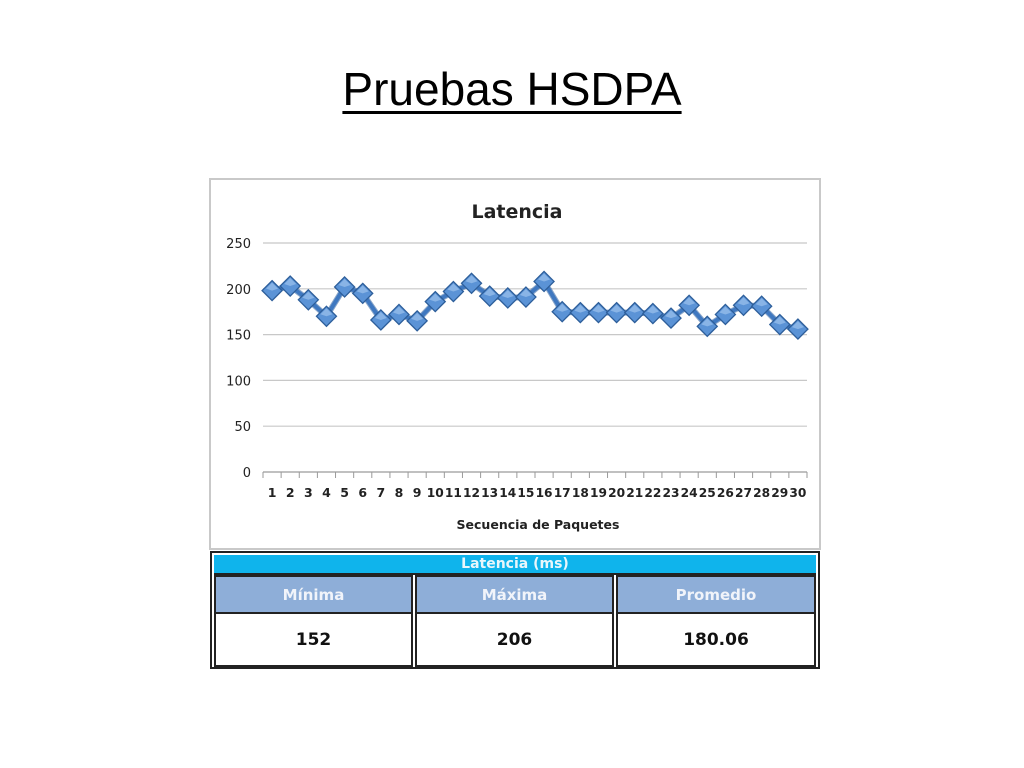 Image resolution: width=1024 pixels, height=768 pixels. What do you see at coordinates (435, 492) in the screenshot?
I see `x-tick-label: 10` at bounding box center [435, 492].